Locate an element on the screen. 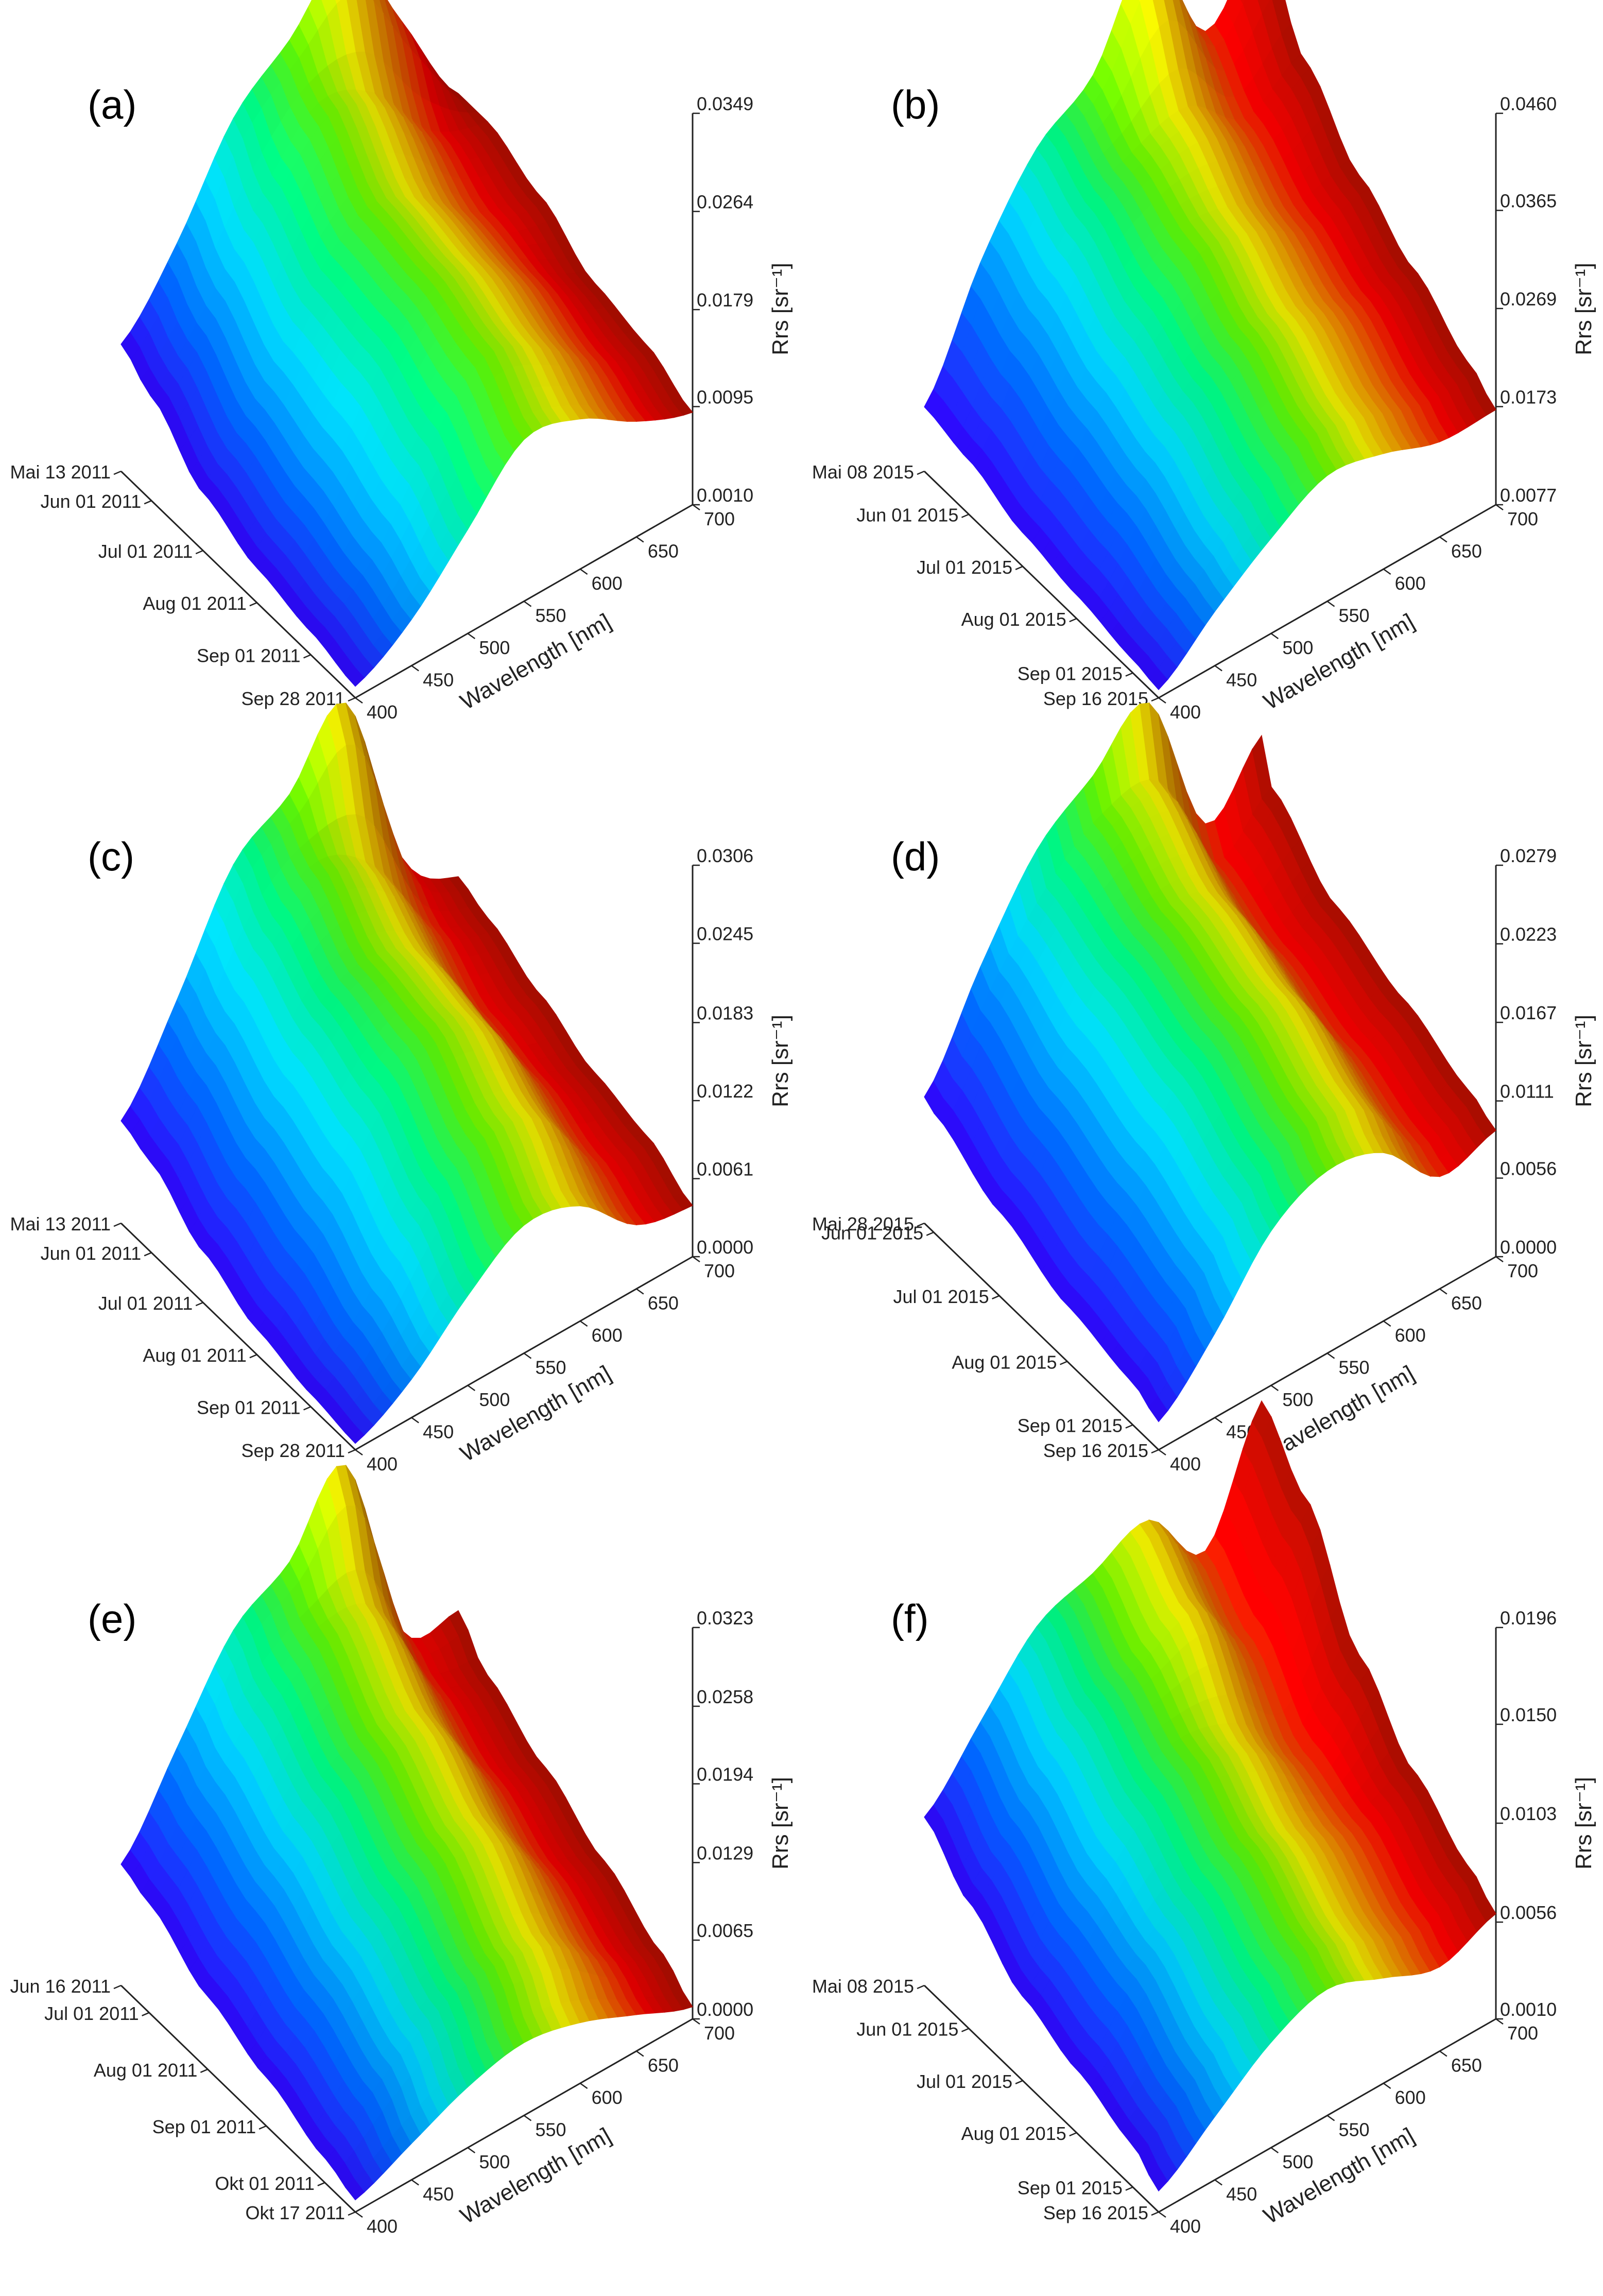  date-tick-label: Jul 01 2015 is located at coordinates (965, 567).